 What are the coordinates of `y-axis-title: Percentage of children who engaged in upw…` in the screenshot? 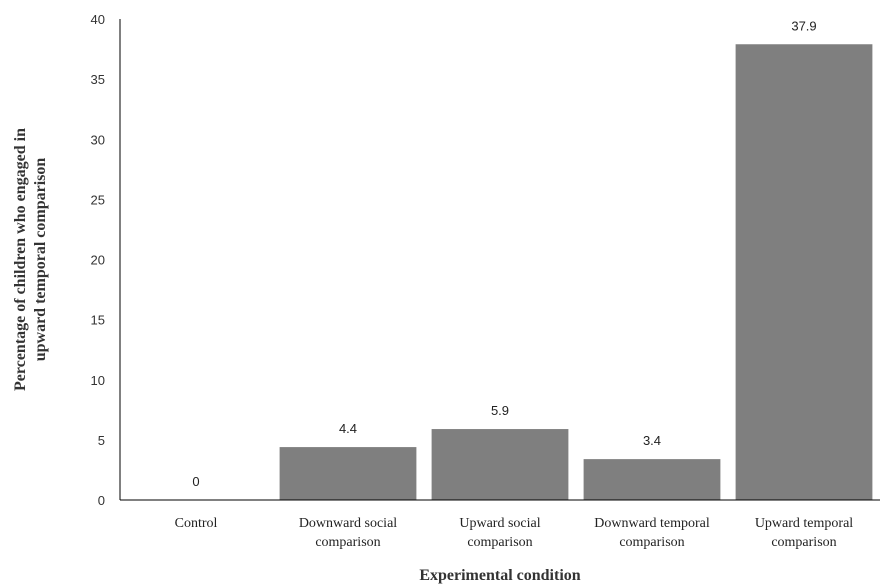 It's located at (30, 259).